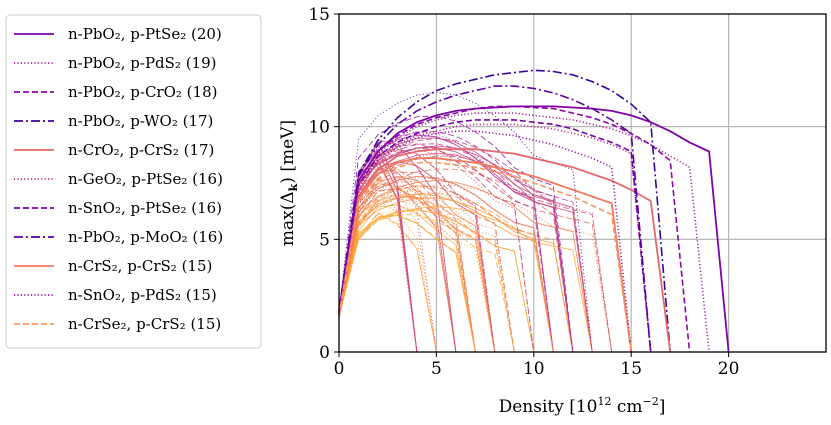 Image resolution: width=831 pixels, height=425 pixels. What do you see at coordinates (651, 401) in the screenshot?
I see `x-axis-label-unit-exp: −2` at bounding box center [651, 401].